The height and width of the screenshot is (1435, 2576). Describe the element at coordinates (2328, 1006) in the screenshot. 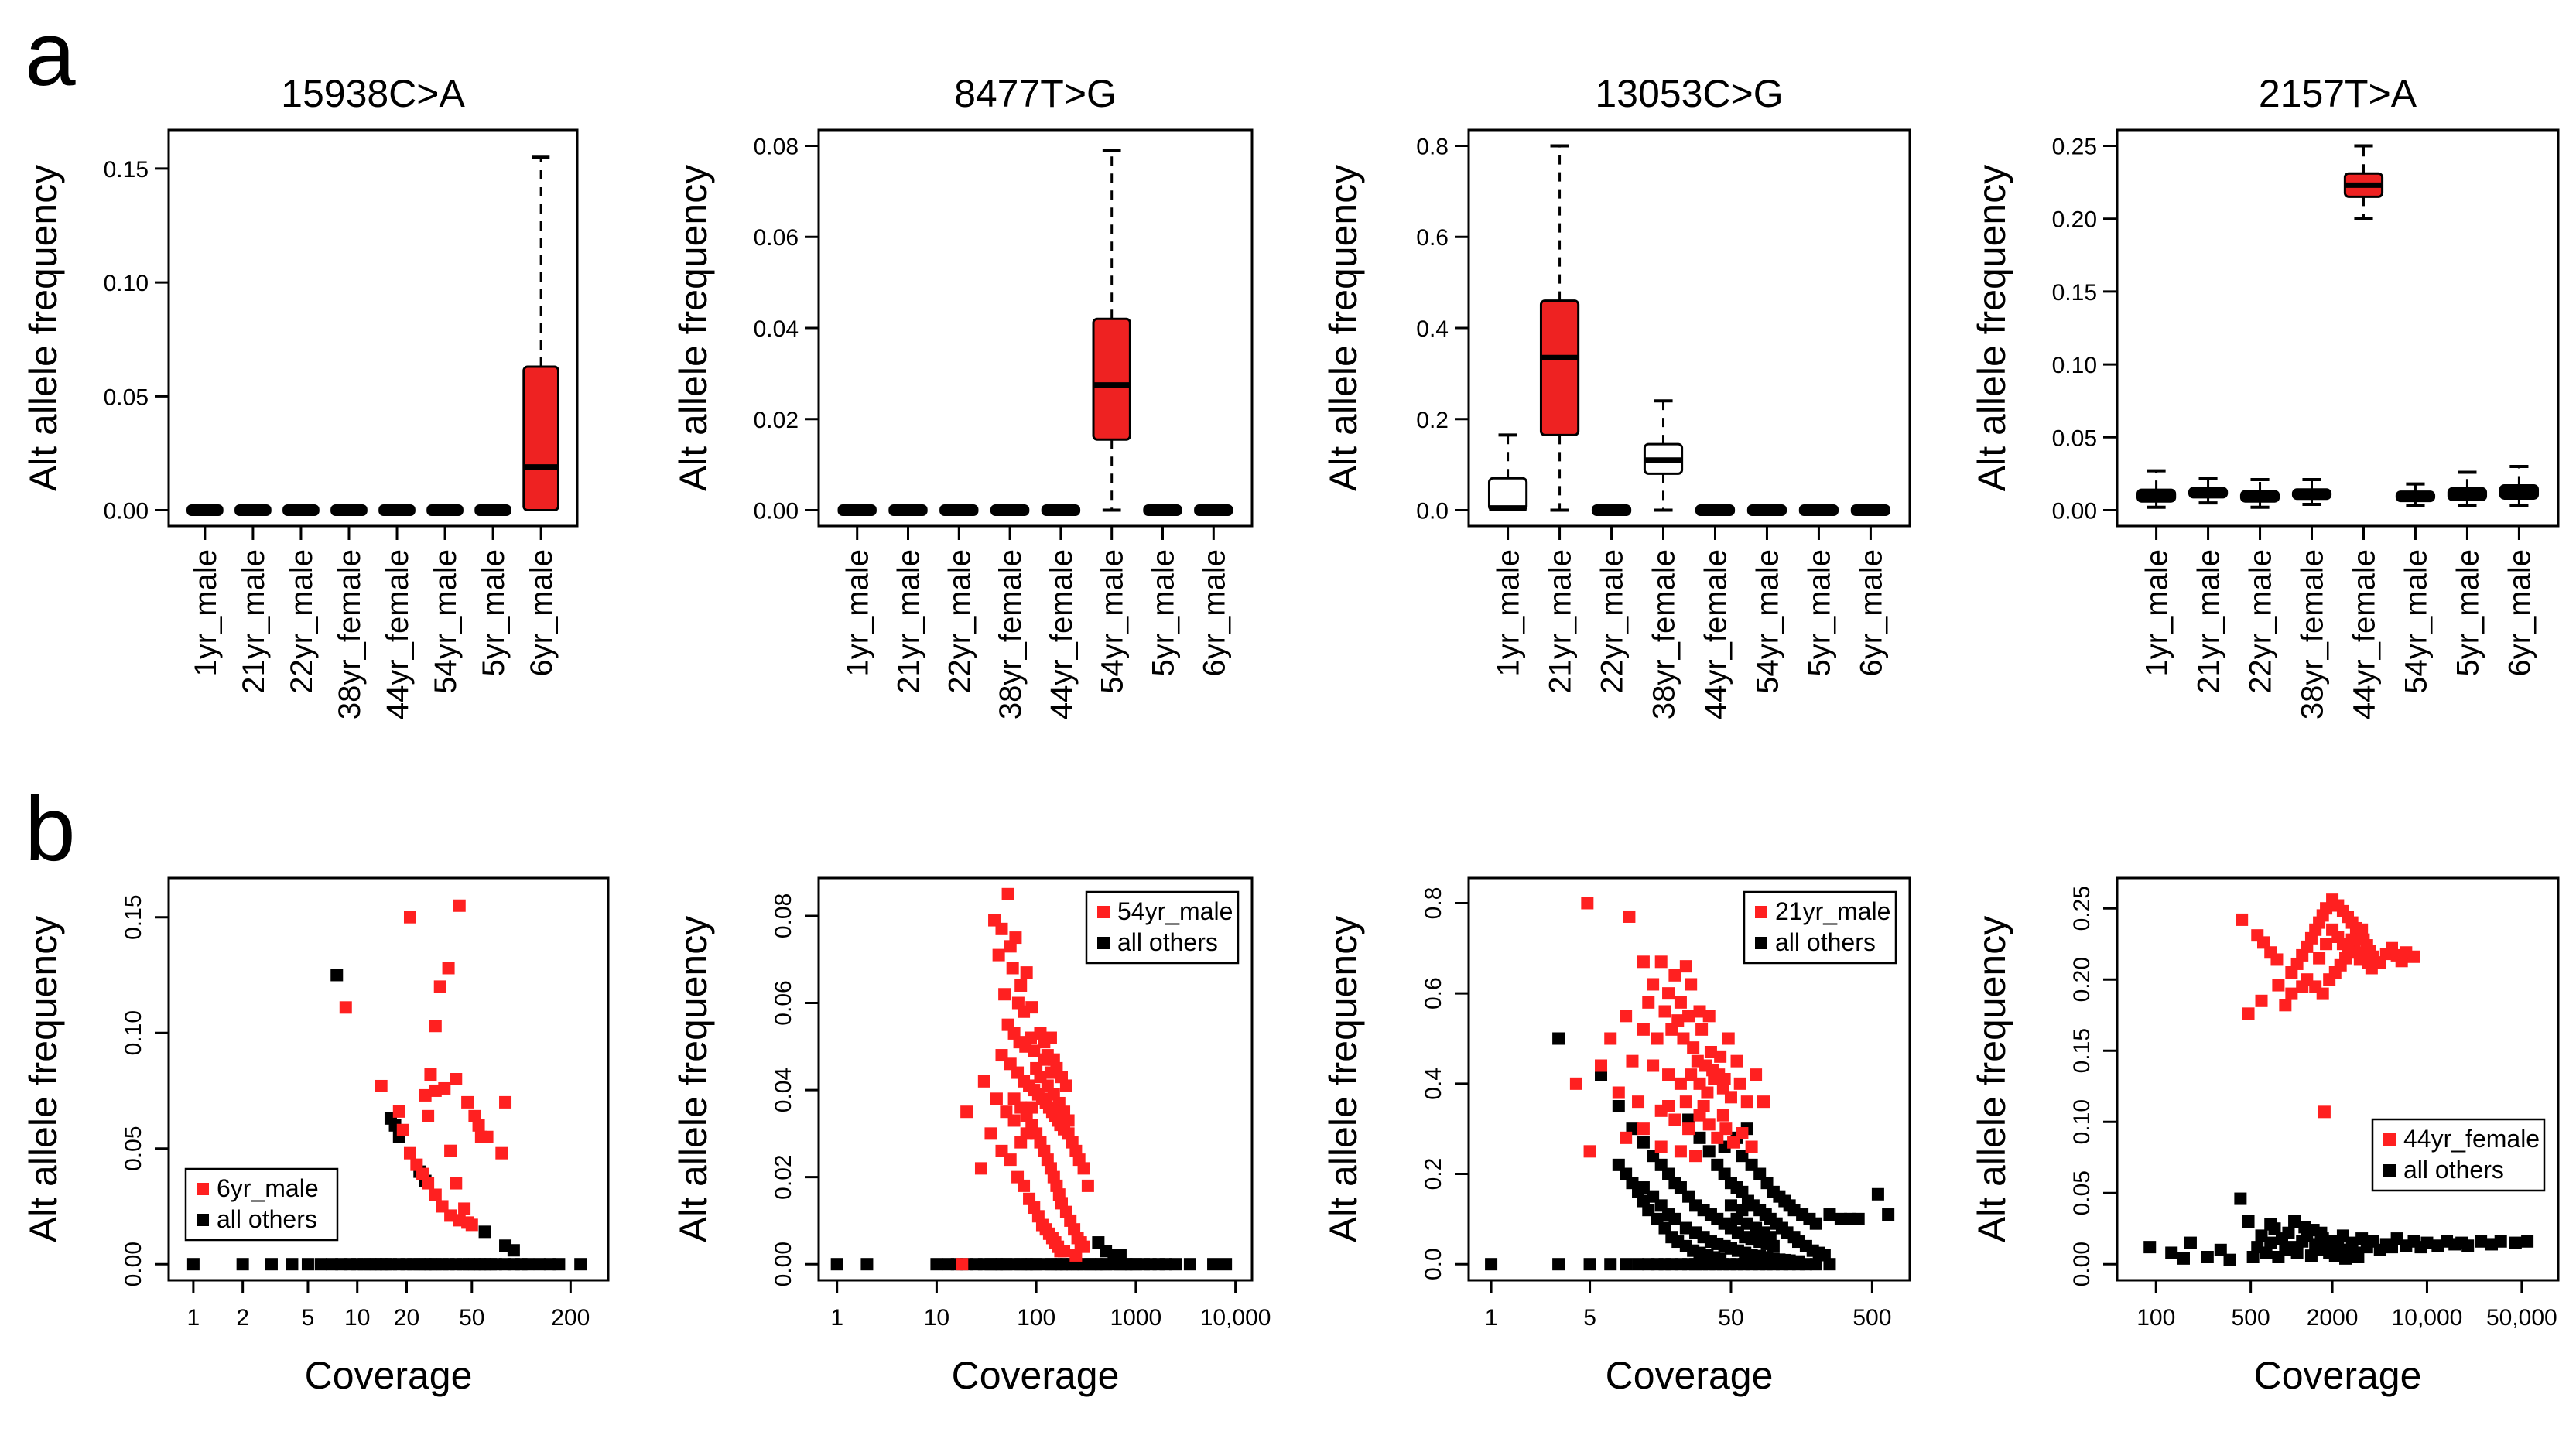

I see `series-44yr_female` at that location.